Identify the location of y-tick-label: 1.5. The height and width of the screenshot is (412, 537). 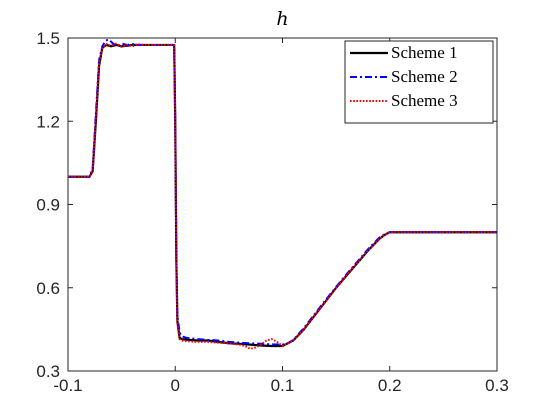
(48, 38).